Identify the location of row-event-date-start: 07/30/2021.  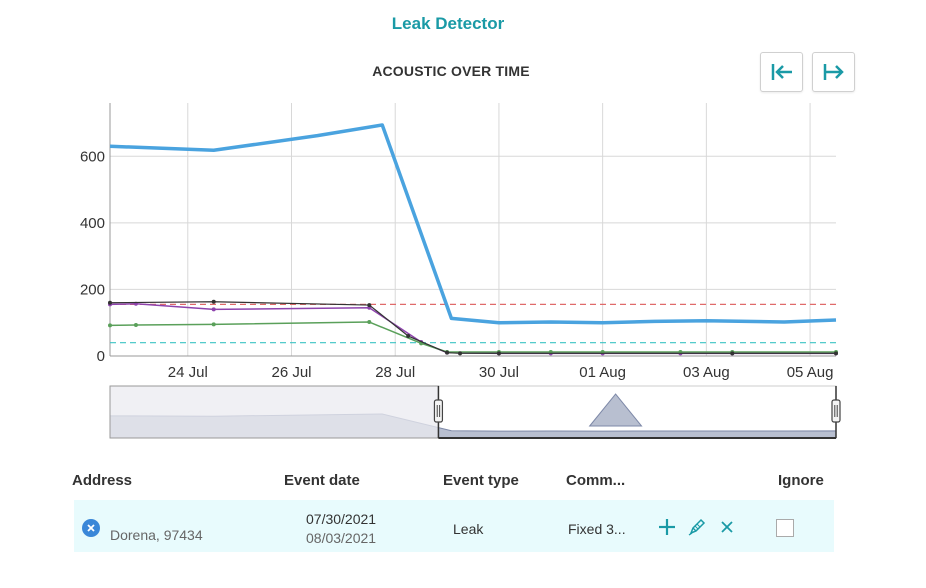
(341, 519).